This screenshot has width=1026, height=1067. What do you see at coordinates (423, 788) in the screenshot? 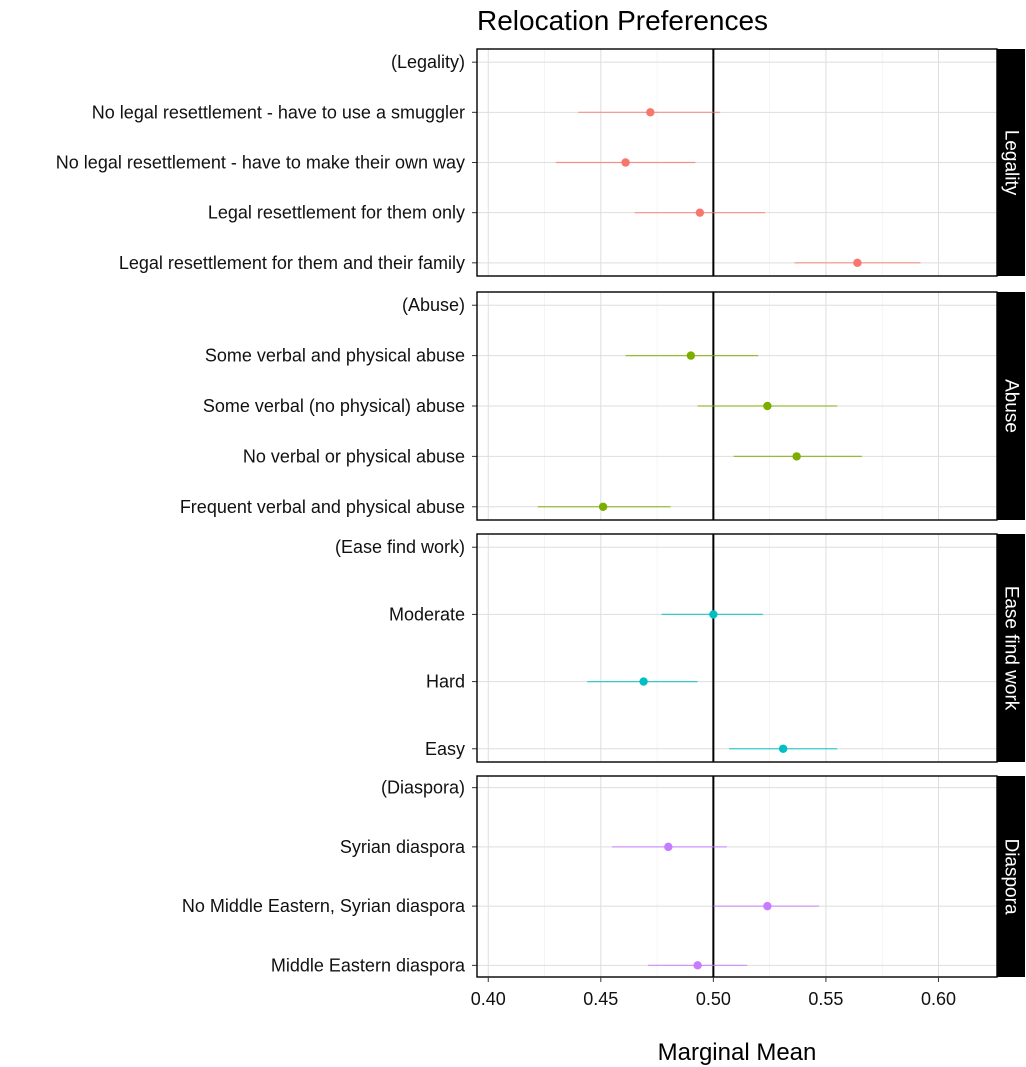
I see `y-tick-label: (Diaspora)` at bounding box center [423, 788].